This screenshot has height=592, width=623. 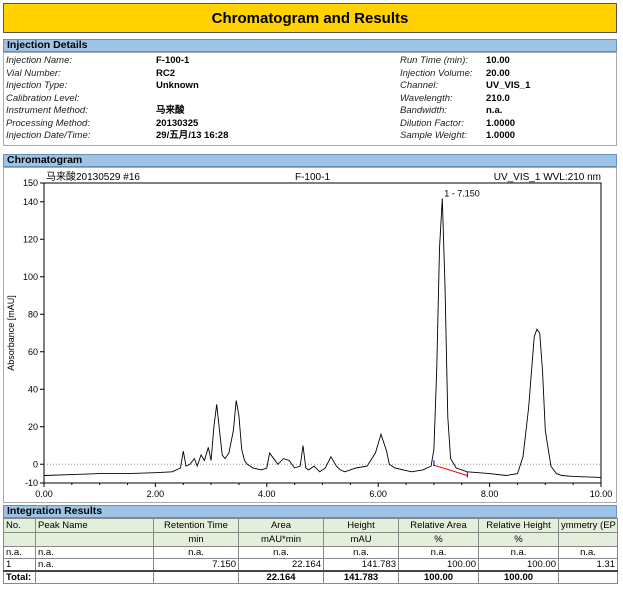 What do you see at coordinates (281, 565) in the screenshot?
I see `table-cell: 22.164` at bounding box center [281, 565].